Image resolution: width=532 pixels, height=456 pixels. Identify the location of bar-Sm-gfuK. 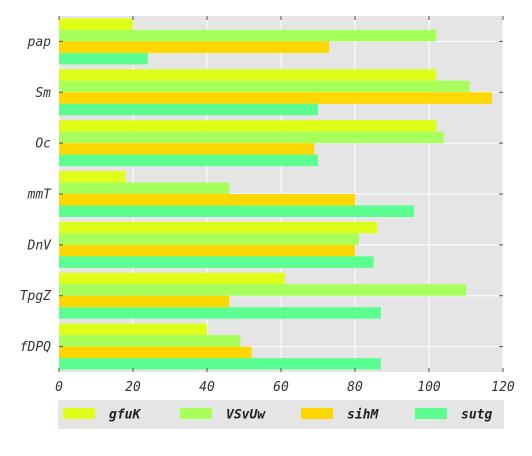
(248, 75).